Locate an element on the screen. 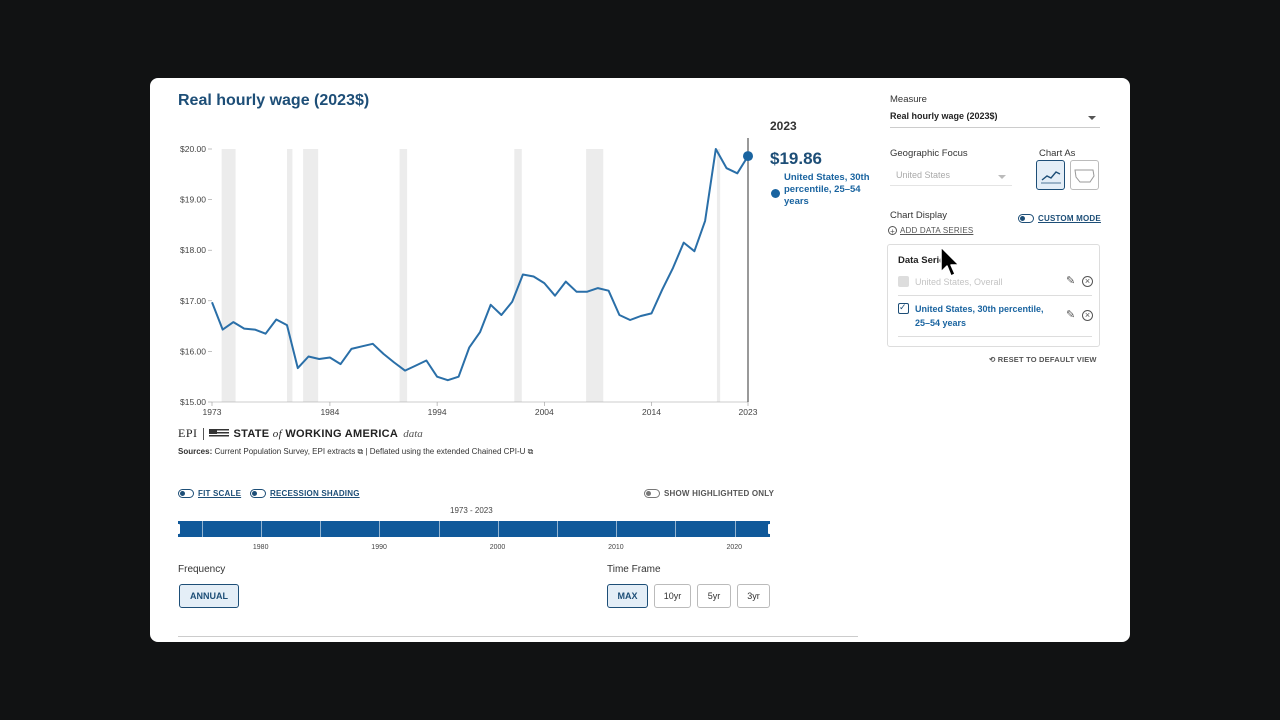 The image size is (1280, 720). legend-dot is located at coordinates (775, 193).